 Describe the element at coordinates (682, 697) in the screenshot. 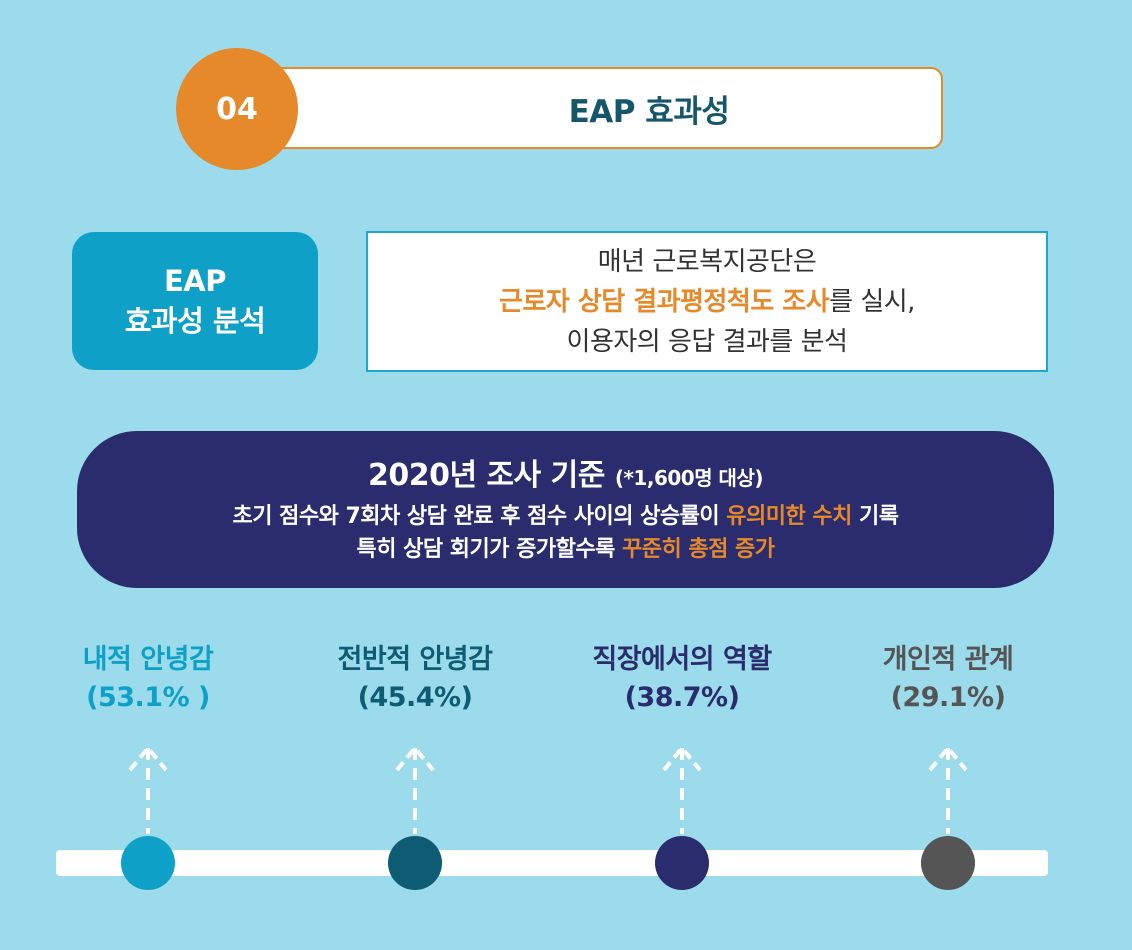

I see `item-value: (38.7%)` at that location.